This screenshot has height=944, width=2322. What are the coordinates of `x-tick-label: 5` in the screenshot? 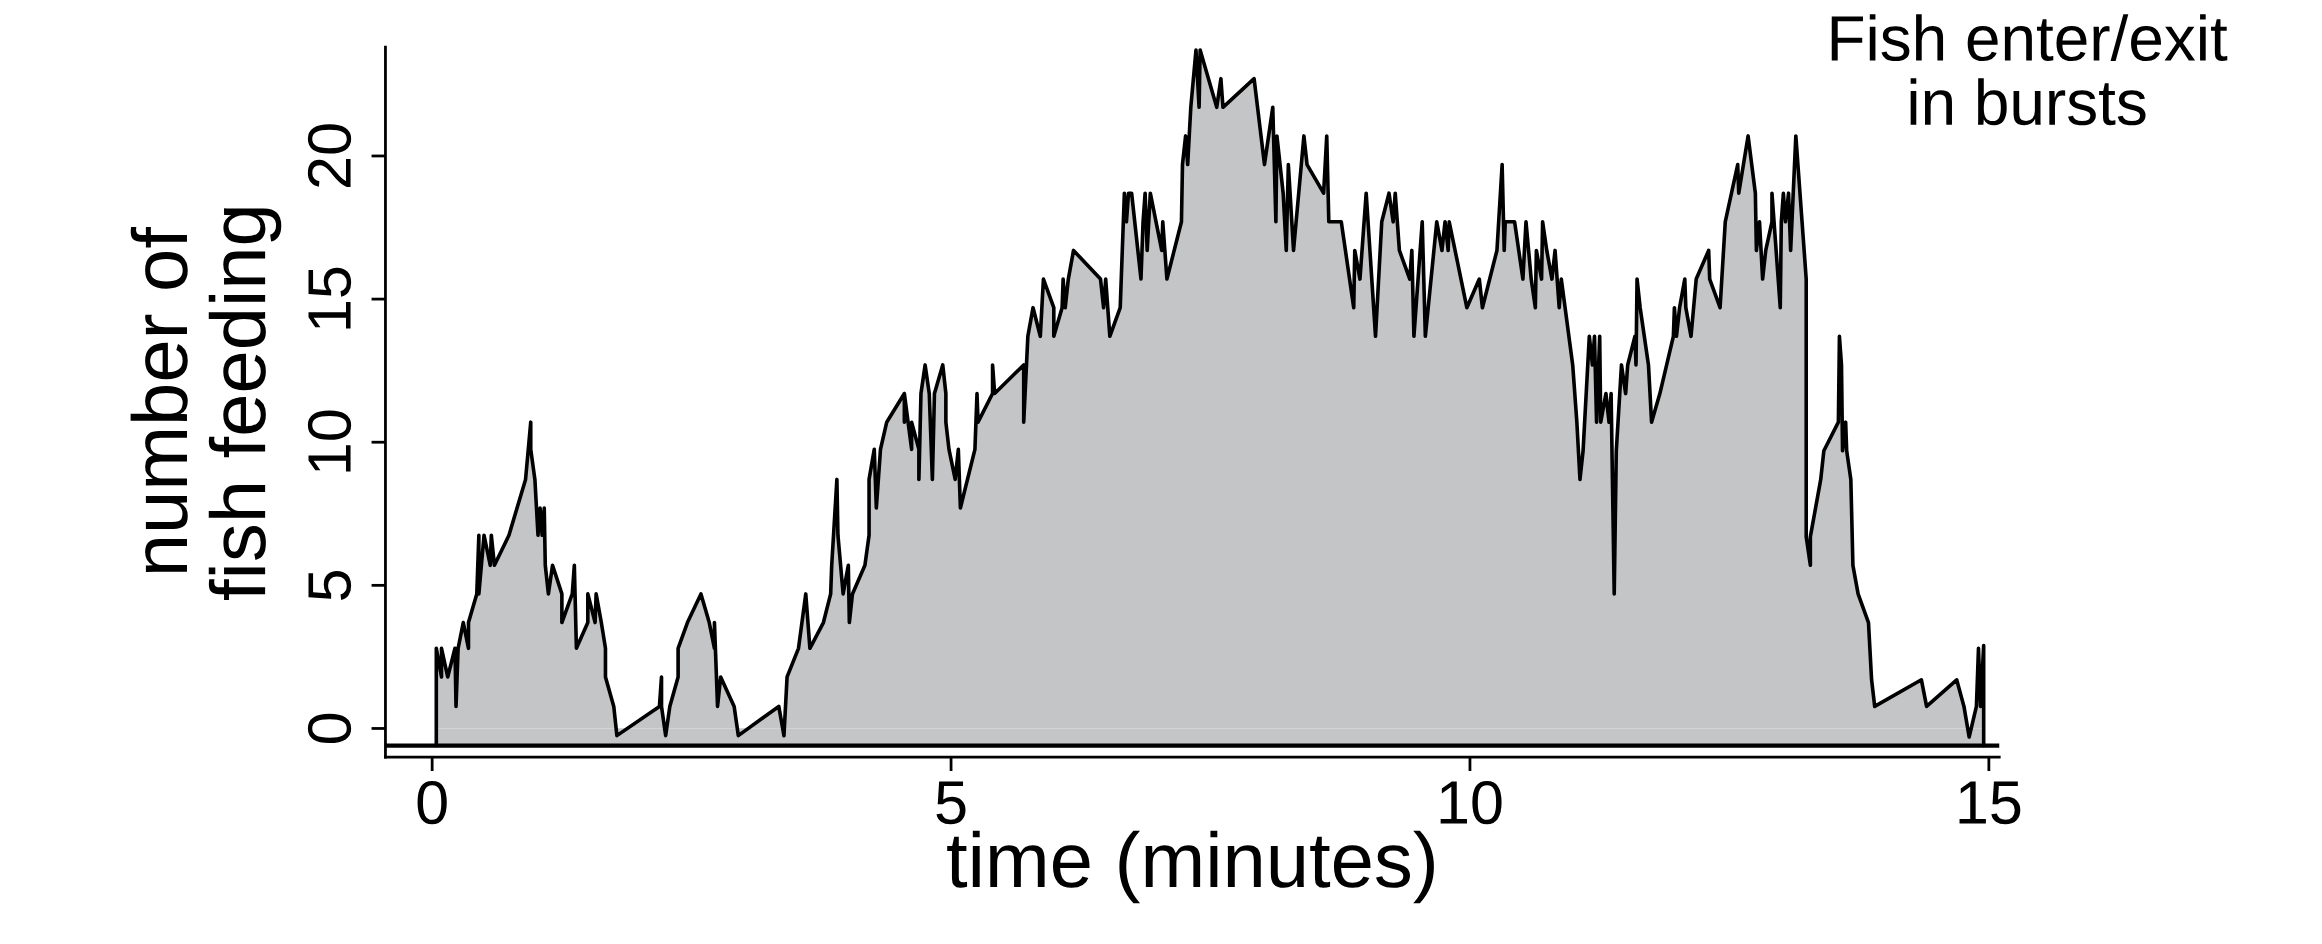 It's located at (951, 803).